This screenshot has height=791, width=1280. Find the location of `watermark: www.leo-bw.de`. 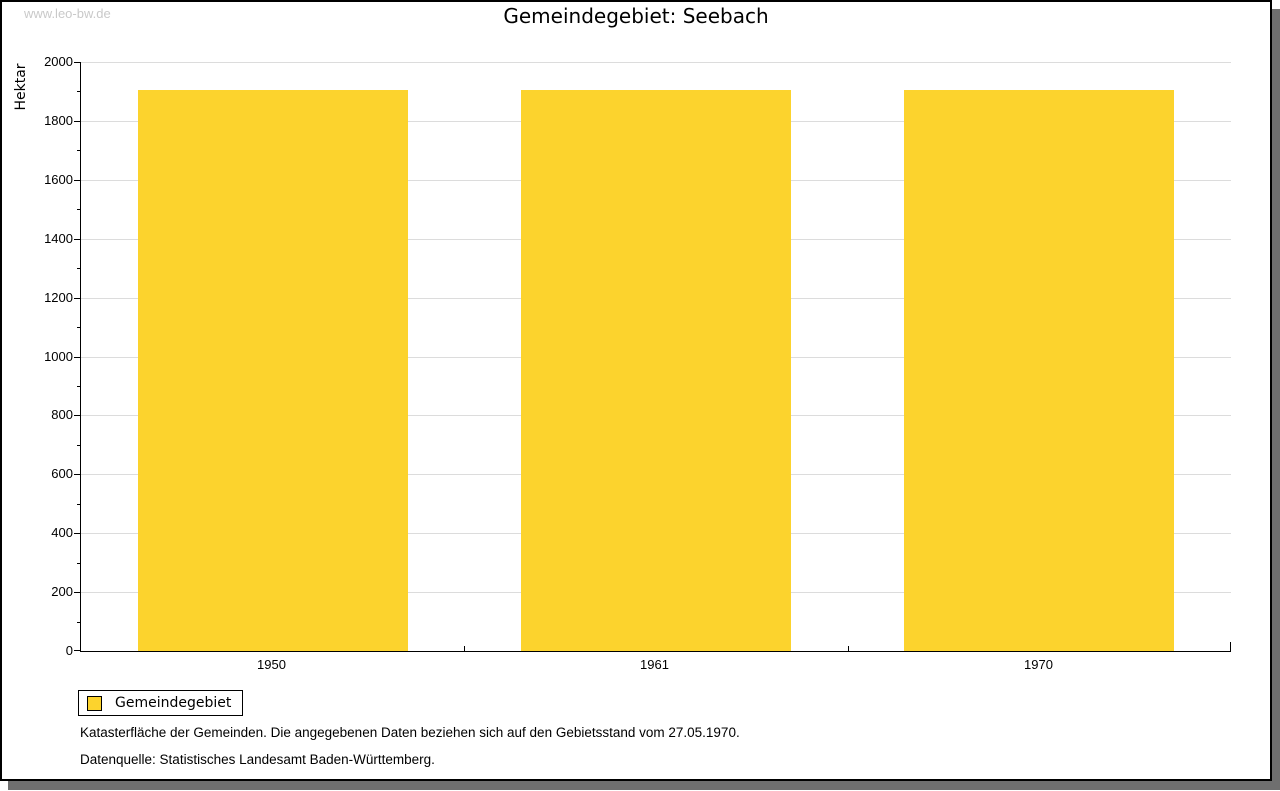

watermark: www.leo-bw.de is located at coordinates (67, 13).